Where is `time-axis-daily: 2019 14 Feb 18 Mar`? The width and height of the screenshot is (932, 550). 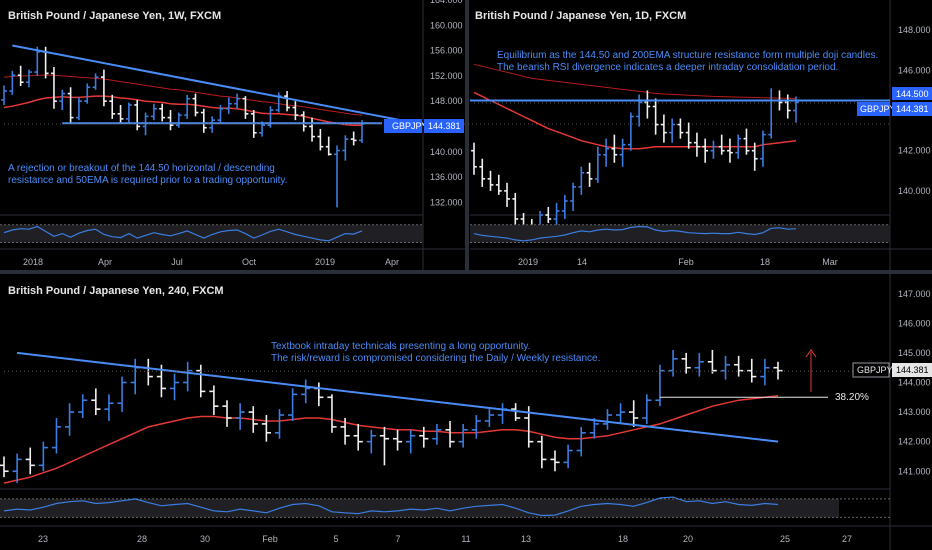
time-axis-daily: 2019 14 Feb 18 Mar is located at coordinates (678, 262).